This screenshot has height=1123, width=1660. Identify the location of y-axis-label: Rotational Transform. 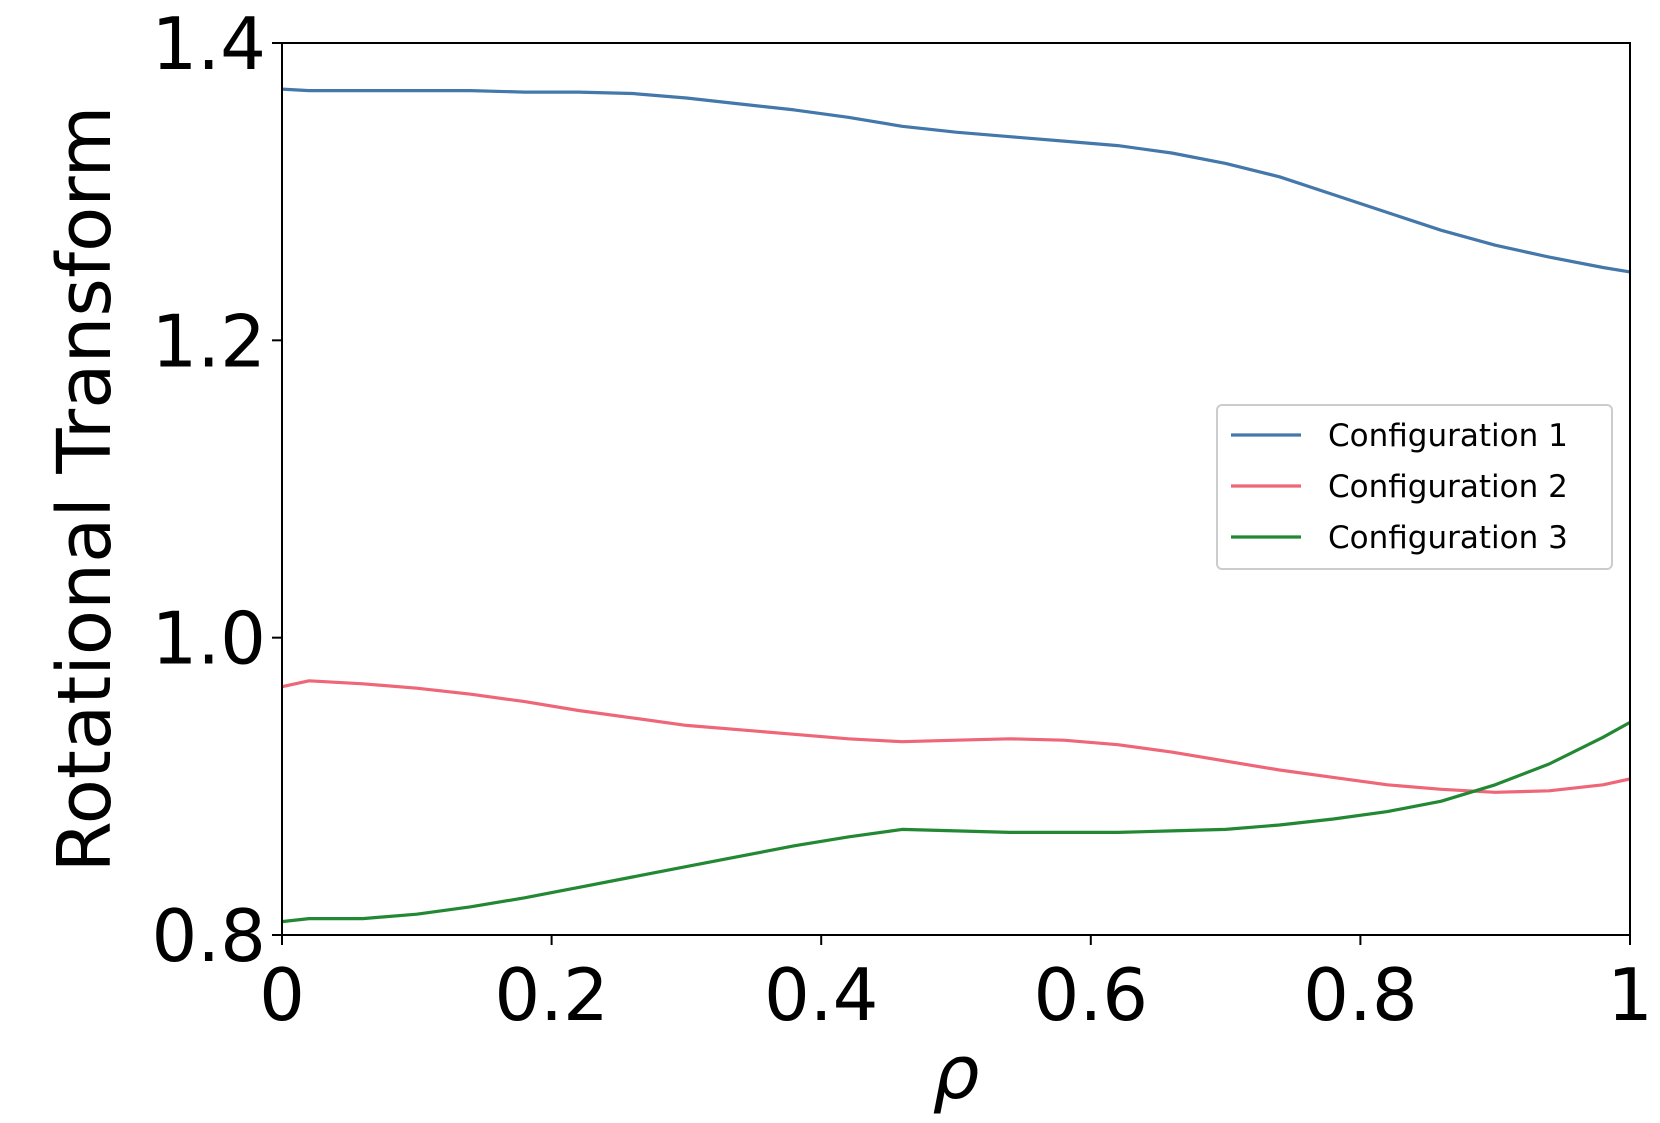
(85, 489).